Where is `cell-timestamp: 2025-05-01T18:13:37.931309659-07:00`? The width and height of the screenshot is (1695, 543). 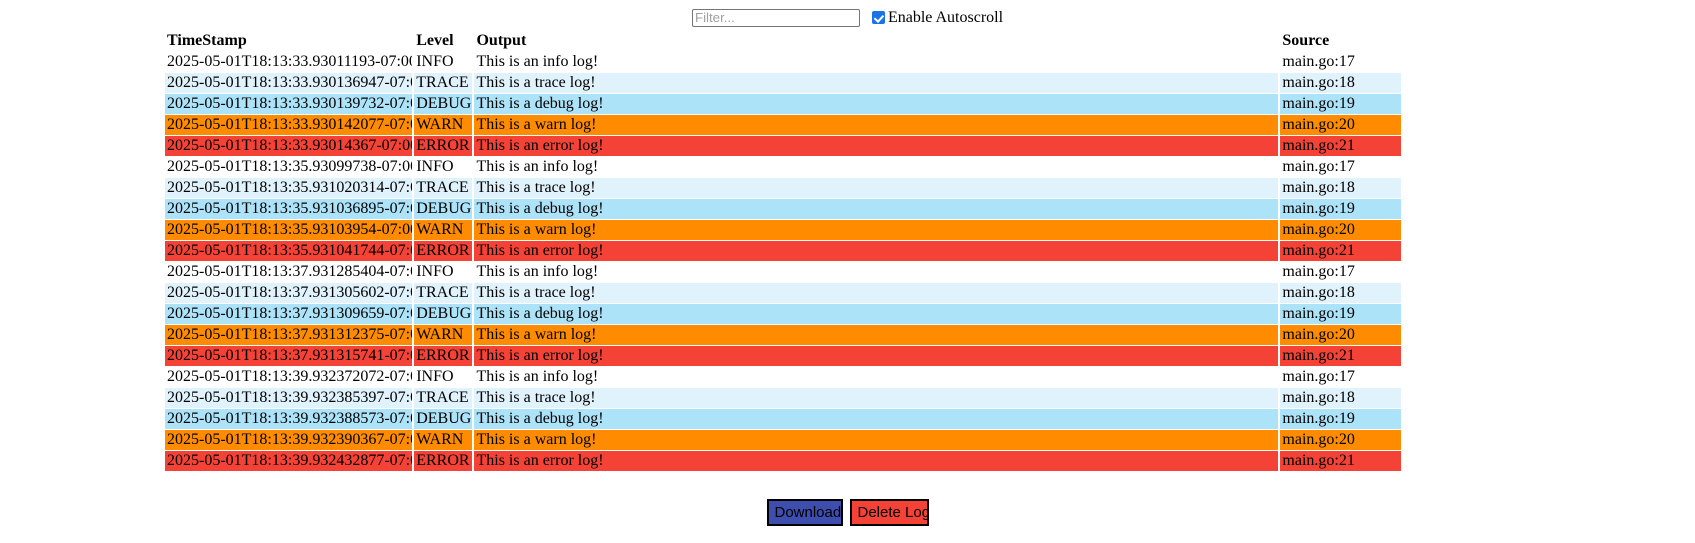 cell-timestamp: 2025-05-01T18:13:37.931309659-07:00 is located at coordinates (289, 314).